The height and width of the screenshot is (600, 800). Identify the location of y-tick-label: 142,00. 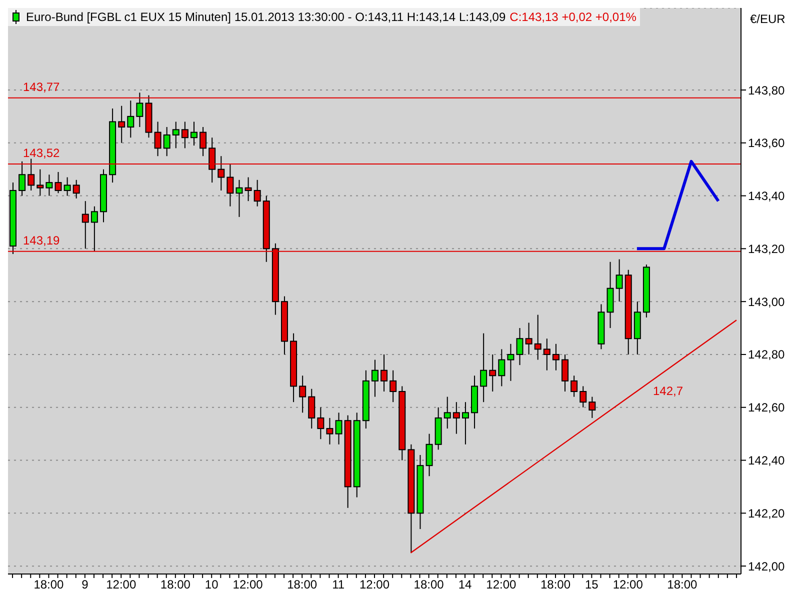
(767, 566).